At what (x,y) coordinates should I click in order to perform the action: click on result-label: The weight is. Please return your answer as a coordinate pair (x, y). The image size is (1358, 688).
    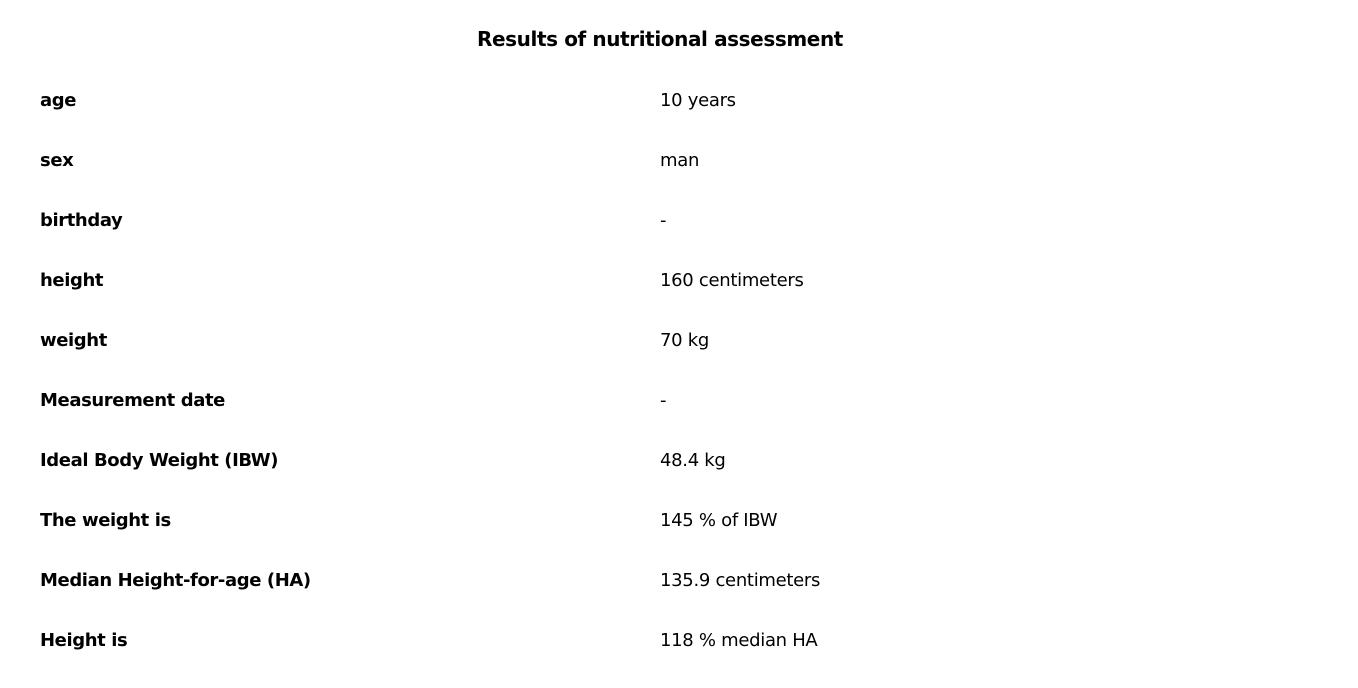
    Looking at the image, I should click on (105, 520).